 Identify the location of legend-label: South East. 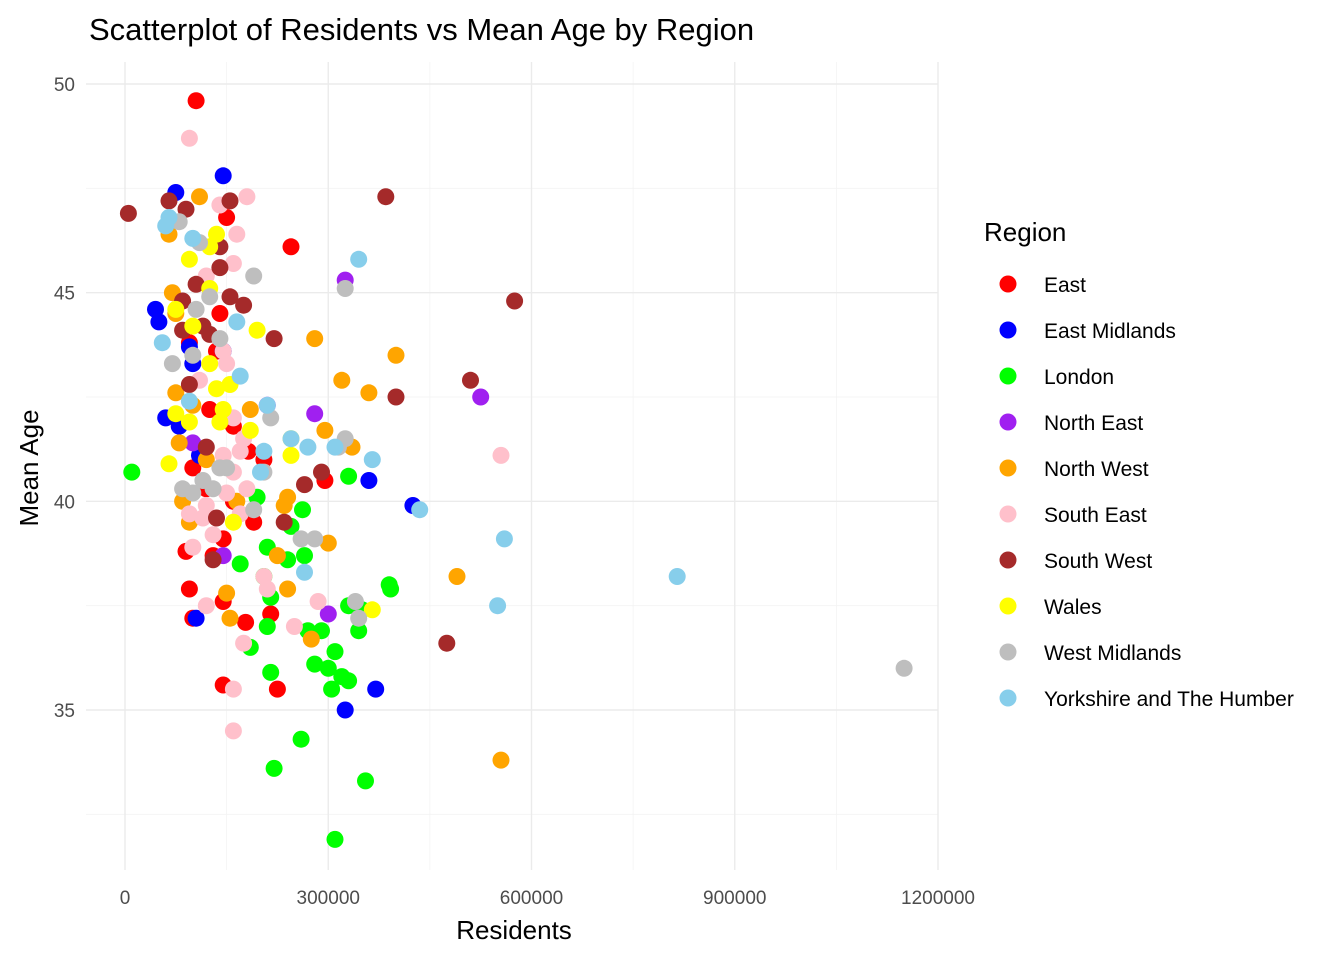
(1095, 515).